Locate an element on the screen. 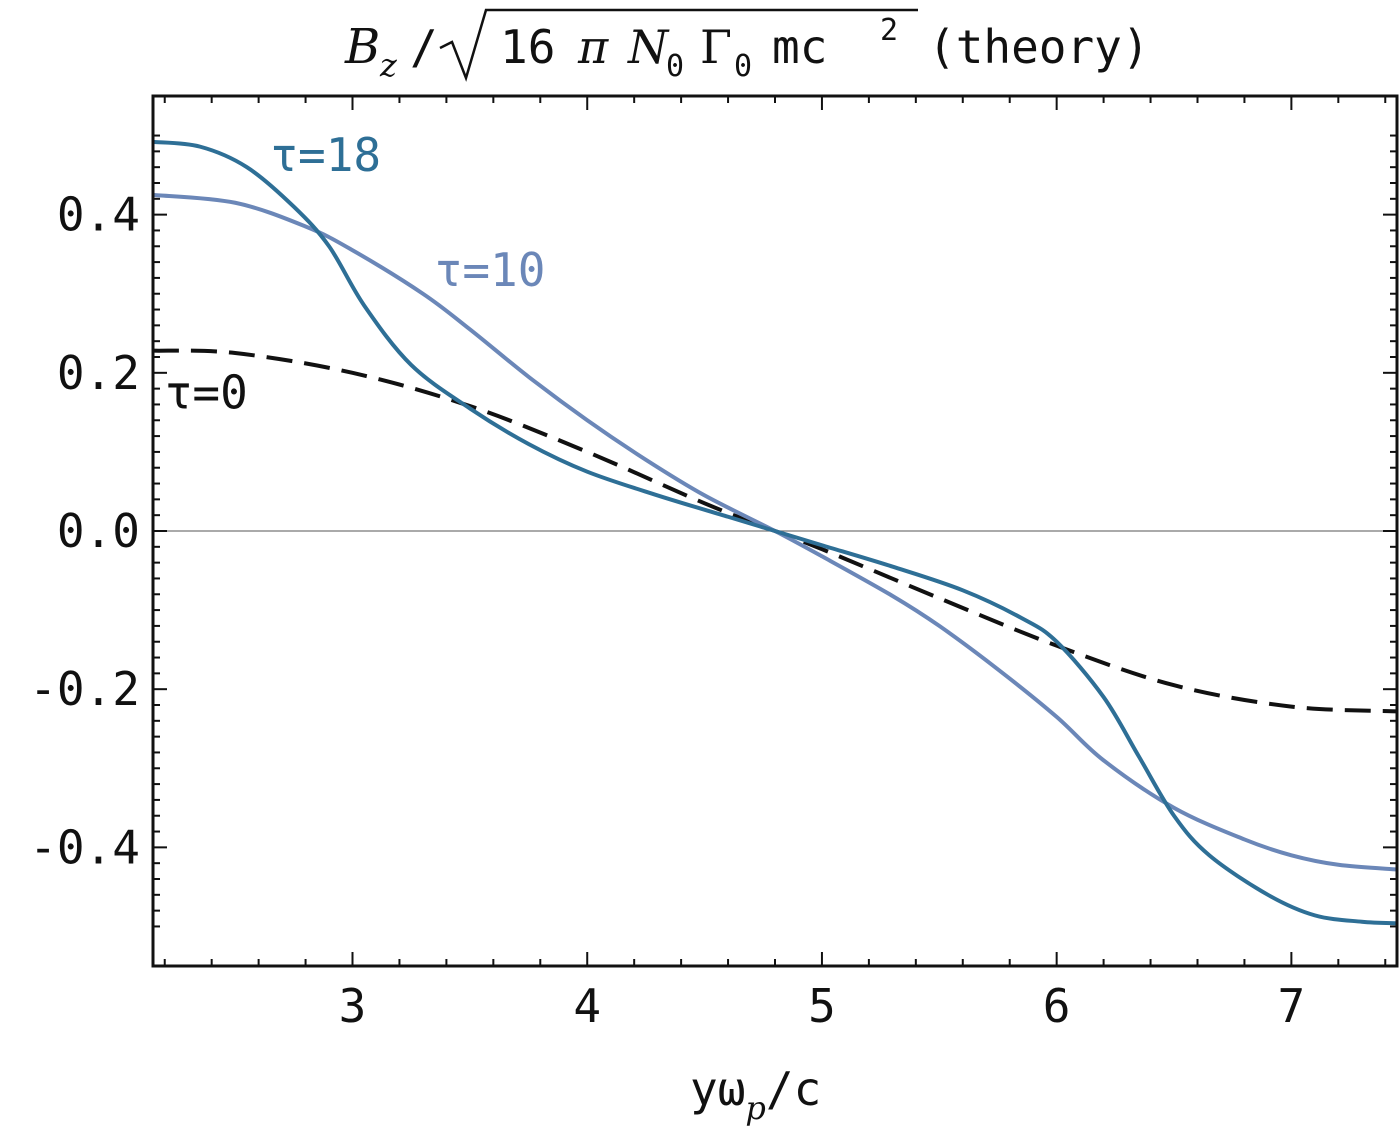 The width and height of the screenshot is (1400, 1130). y-tick-label: 0.0 is located at coordinates (98, 531).